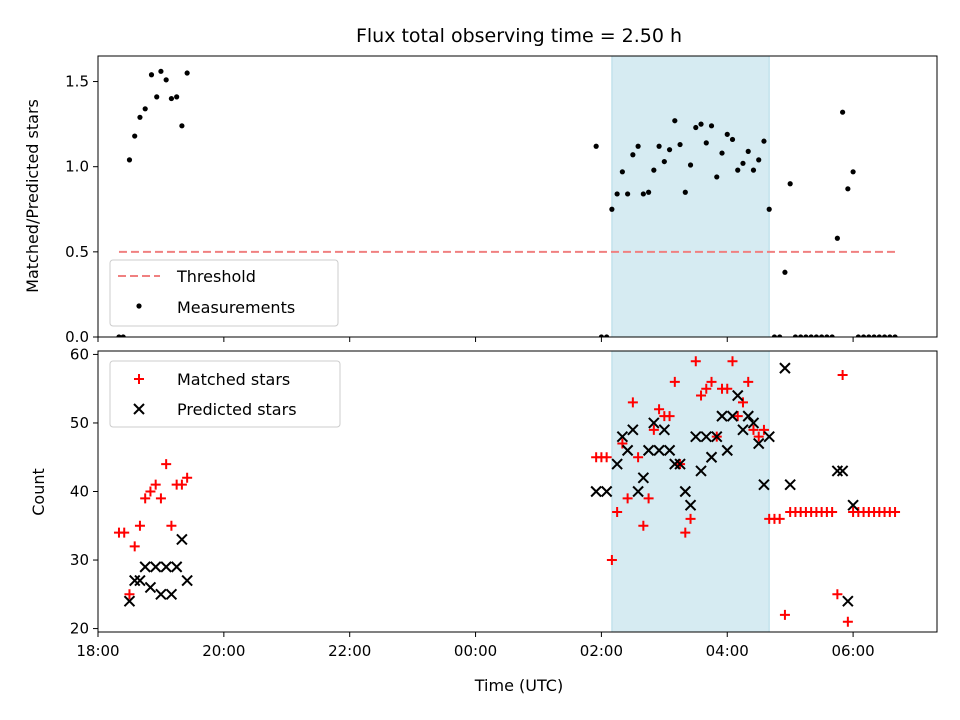 The image size is (960, 720). I want to click on legend-threshold-label: Threshold, so click(216, 276).